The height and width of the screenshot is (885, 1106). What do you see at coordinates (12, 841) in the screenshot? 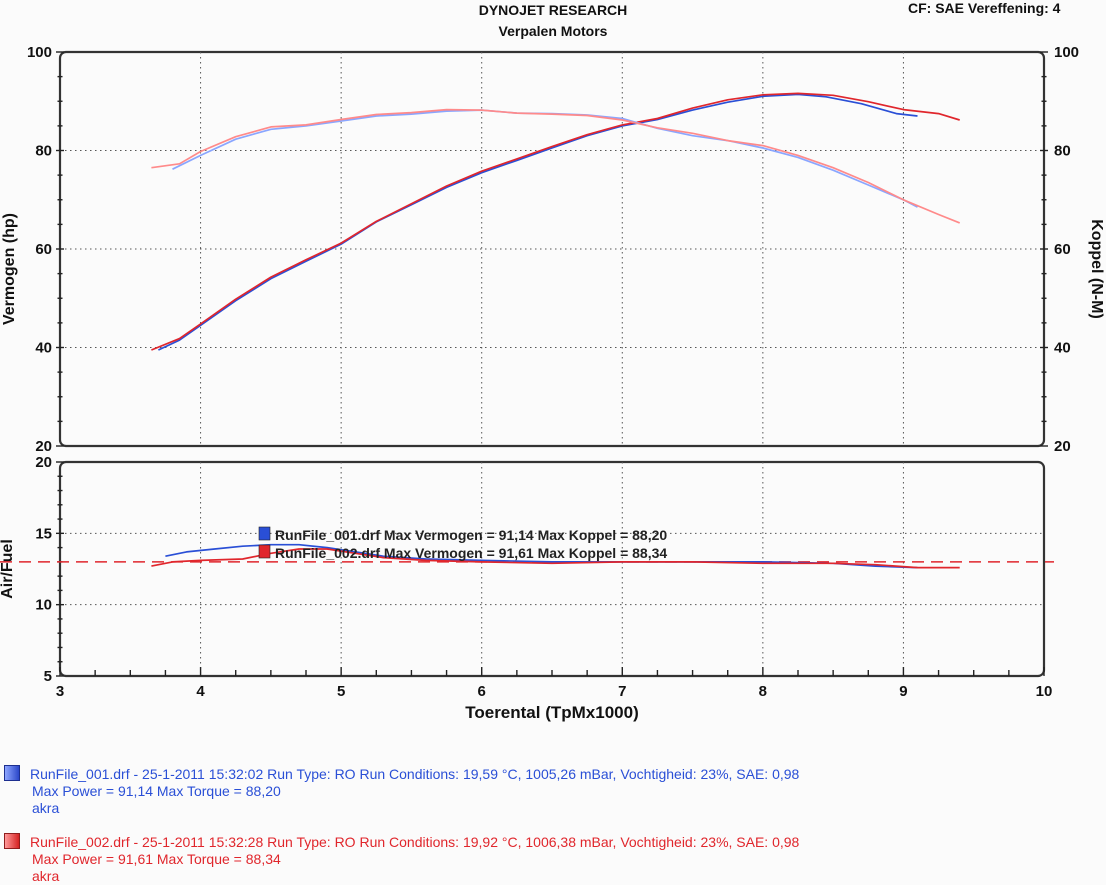
I see `run-2-swatch-icon` at bounding box center [12, 841].